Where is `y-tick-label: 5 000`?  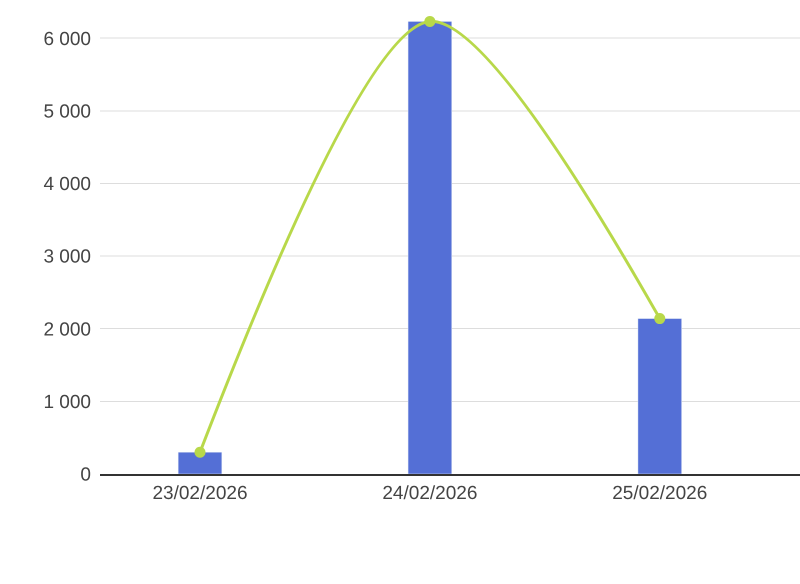
y-tick-label: 5 000 is located at coordinates (67, 111).